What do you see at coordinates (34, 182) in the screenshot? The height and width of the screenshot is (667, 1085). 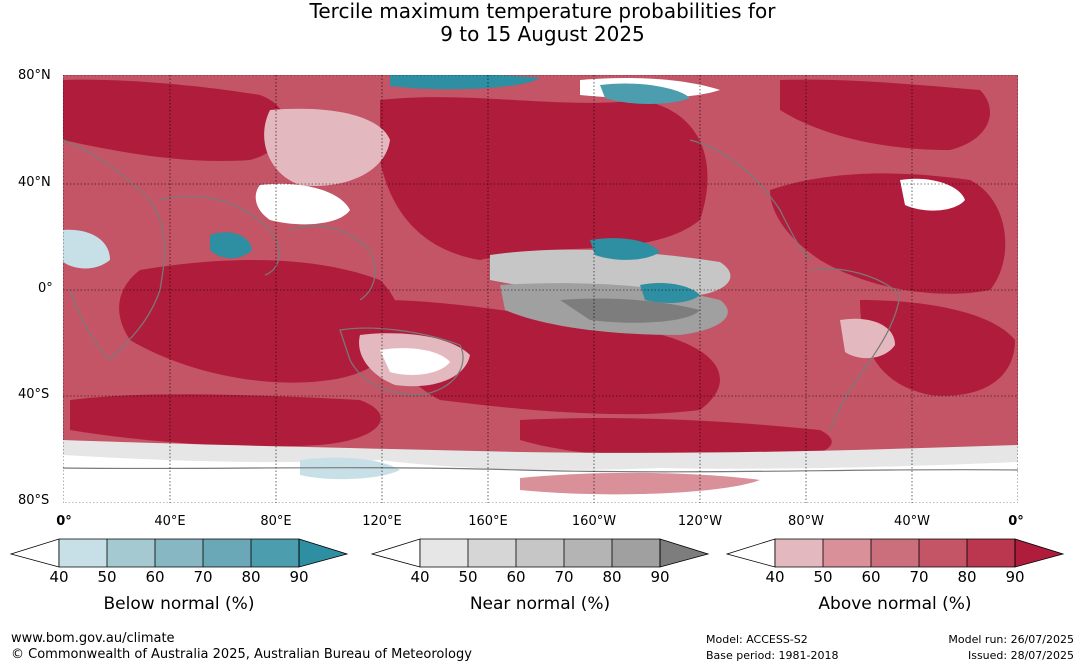 I see `lat-label-40n: 40°N` at bounding box center [34, 182].